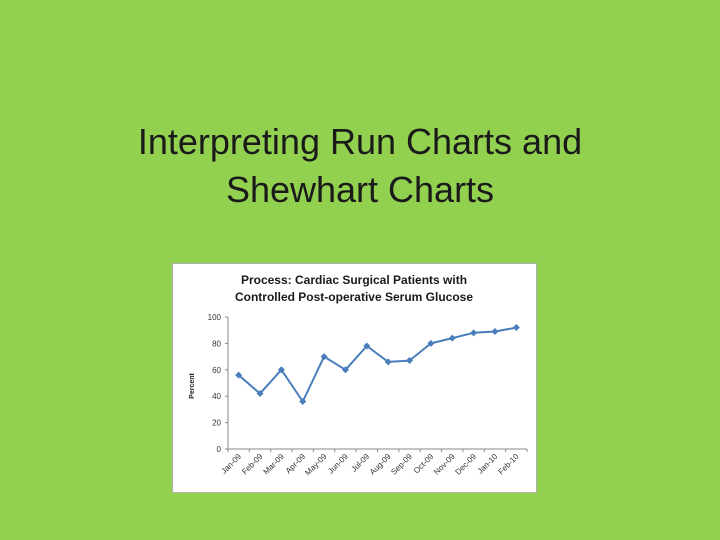 The height and width of the screenshot is (540, 720). I want to click on x-tick-label: Sep-09, so click(401, 464).